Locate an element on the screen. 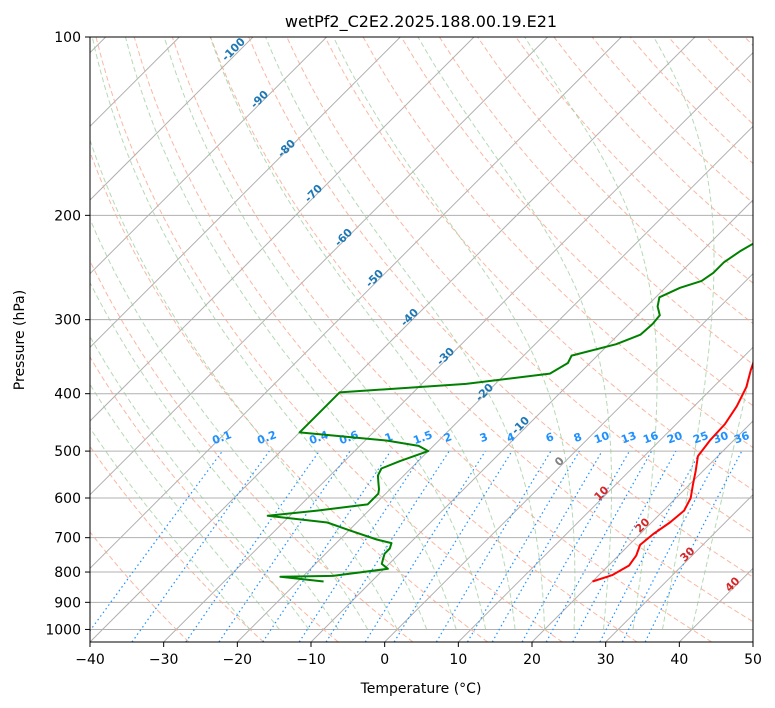  y-tick-label: 200 is located at coordinates (67, 216).